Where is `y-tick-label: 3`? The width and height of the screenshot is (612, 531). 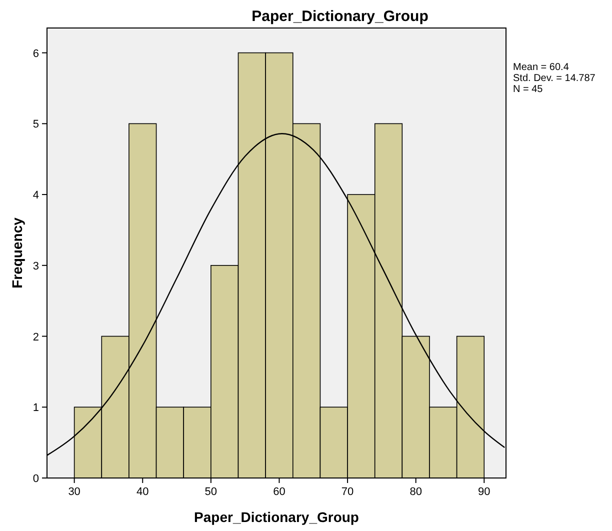
y-tick-label: 3 is located at coordinates (35, 266).